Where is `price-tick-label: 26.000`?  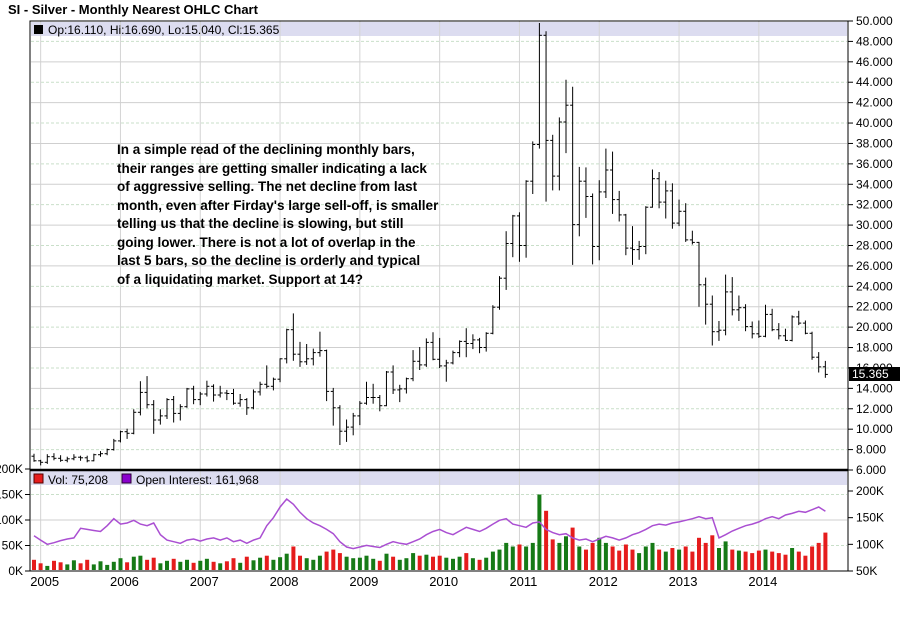
price-tick-label: 26.000 is located at coordinates (874, 266).